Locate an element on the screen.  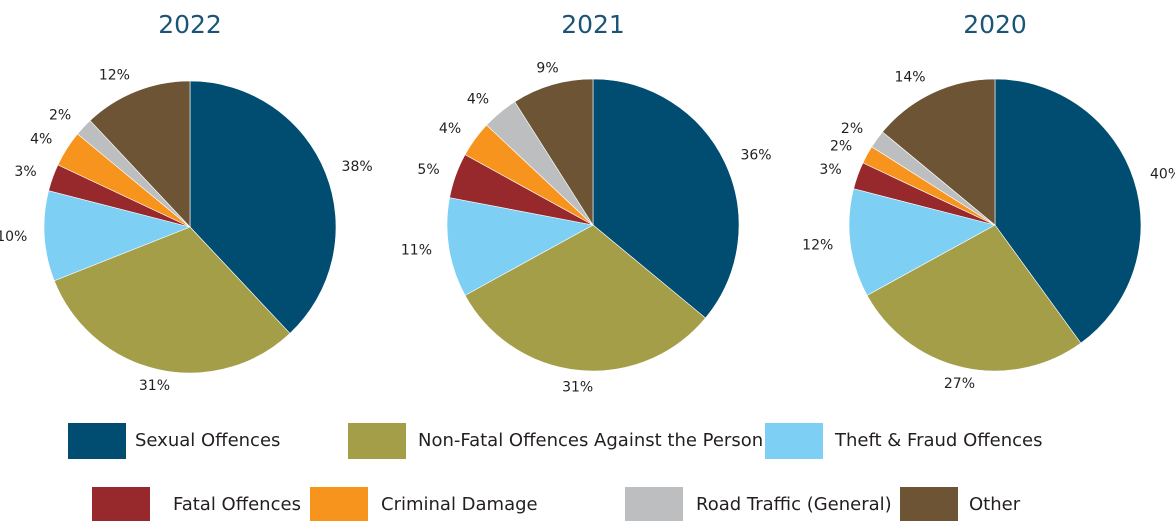
legend-label: Non-Fatal Offences Against the Person is located at coordinates (590, 440).